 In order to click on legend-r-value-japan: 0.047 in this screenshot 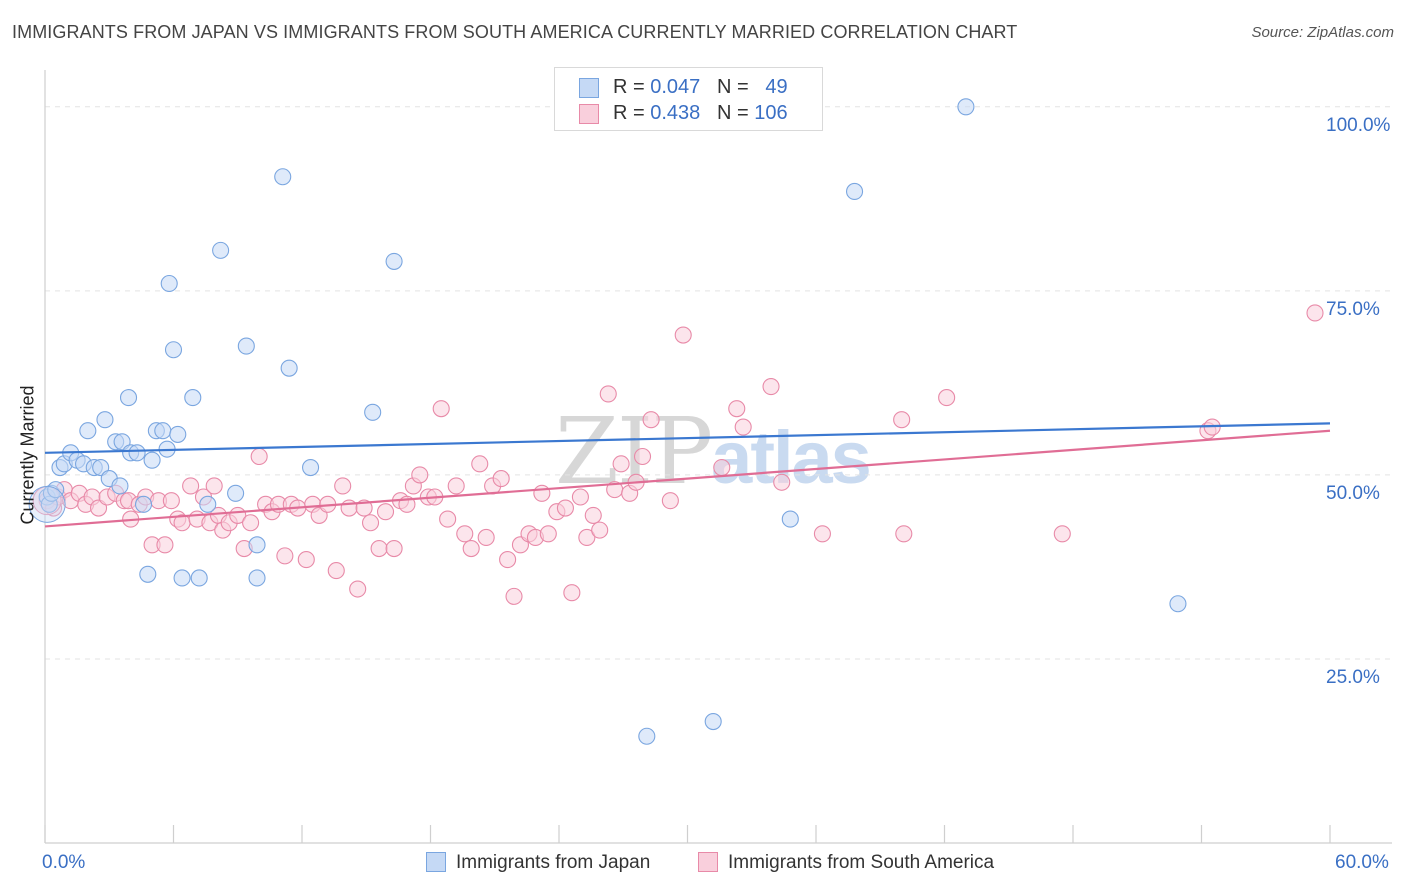, I will do `click(675, 87)`.